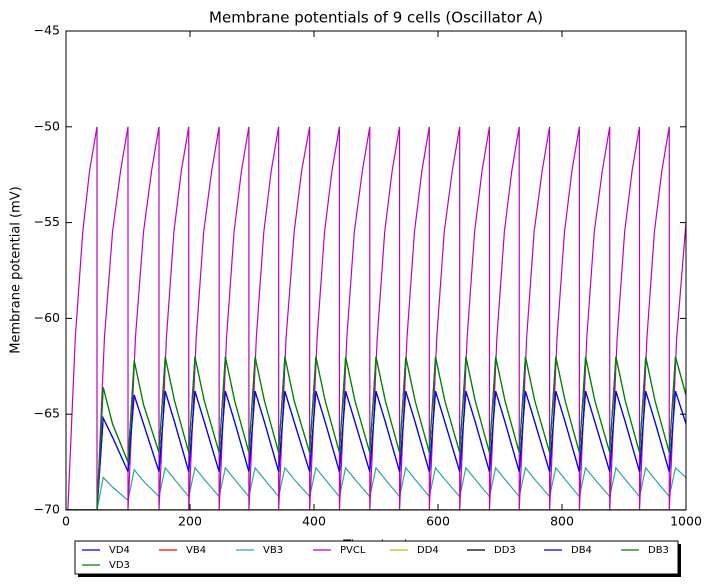 The width and height of the screenshot is (713, 584). I want to click on legend-label: DB3, so click(658, 550).